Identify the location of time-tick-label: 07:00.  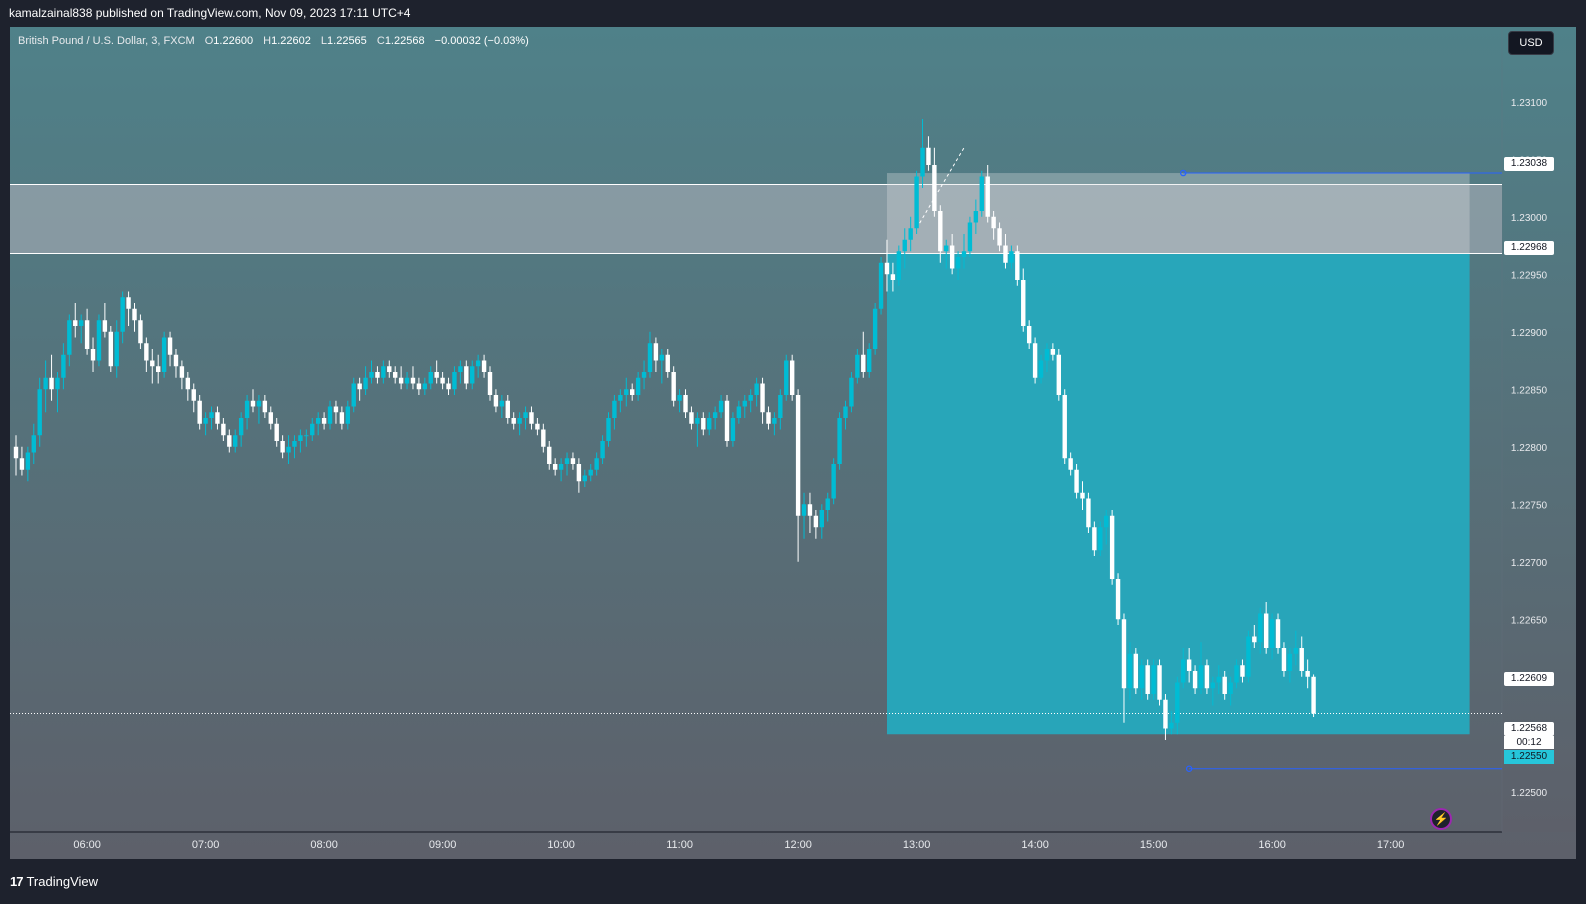
(206, 845).